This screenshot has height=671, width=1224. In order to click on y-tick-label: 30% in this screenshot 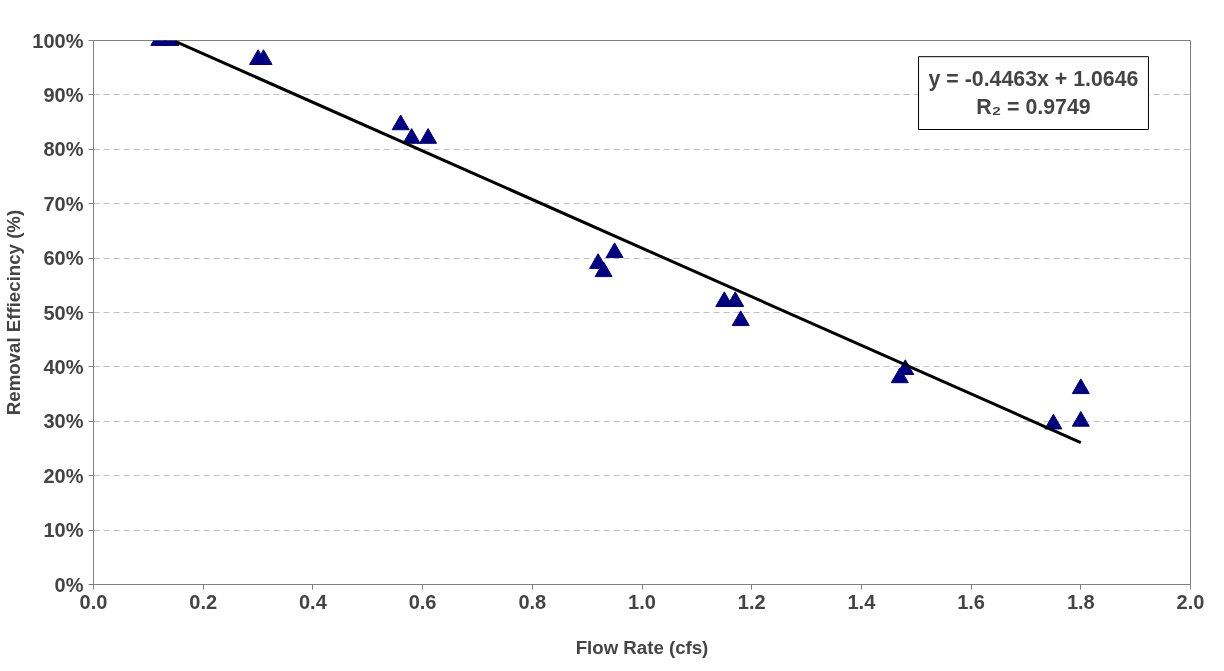, I will do `click(63, 421)`.